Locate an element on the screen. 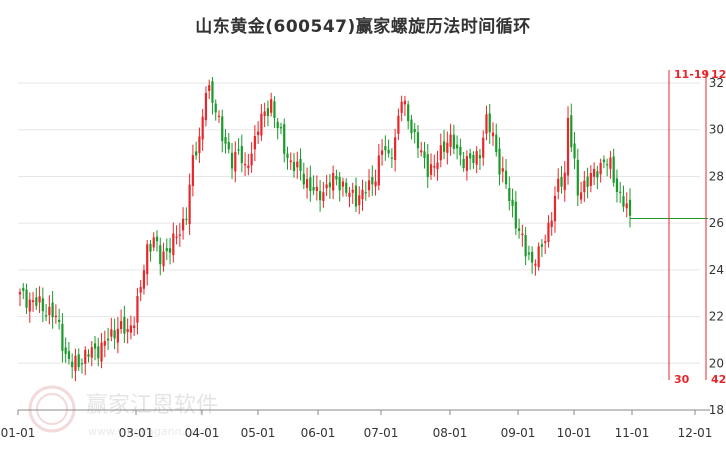  y-tick-label: 24 is located at coordinates (716, 270).